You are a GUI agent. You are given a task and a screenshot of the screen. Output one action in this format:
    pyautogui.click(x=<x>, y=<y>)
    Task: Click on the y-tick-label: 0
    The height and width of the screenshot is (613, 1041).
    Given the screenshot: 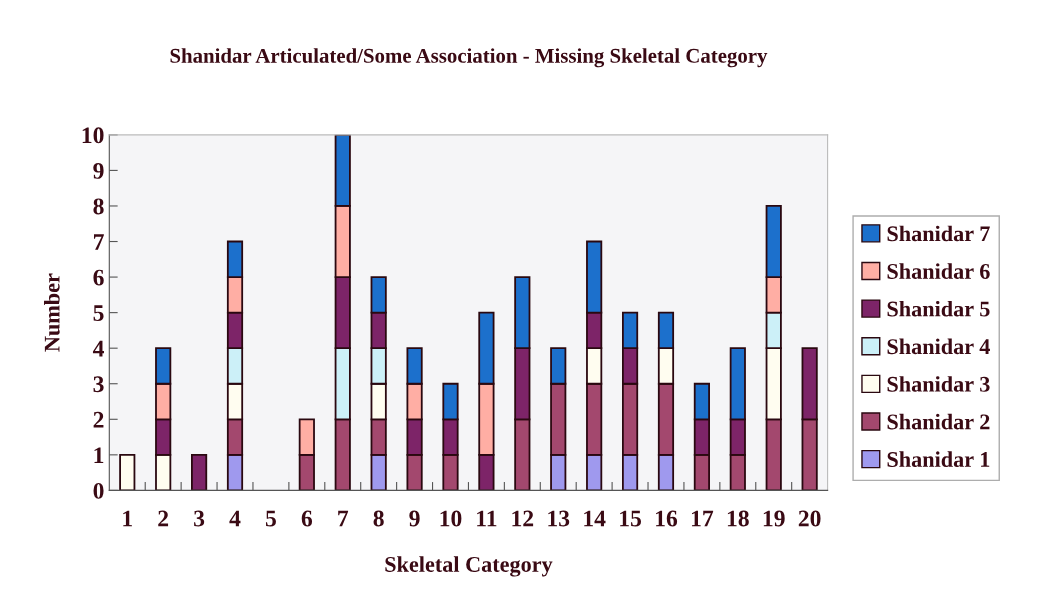 What is the action you would take?
    pyautogui.click(x=98, y=490)
    